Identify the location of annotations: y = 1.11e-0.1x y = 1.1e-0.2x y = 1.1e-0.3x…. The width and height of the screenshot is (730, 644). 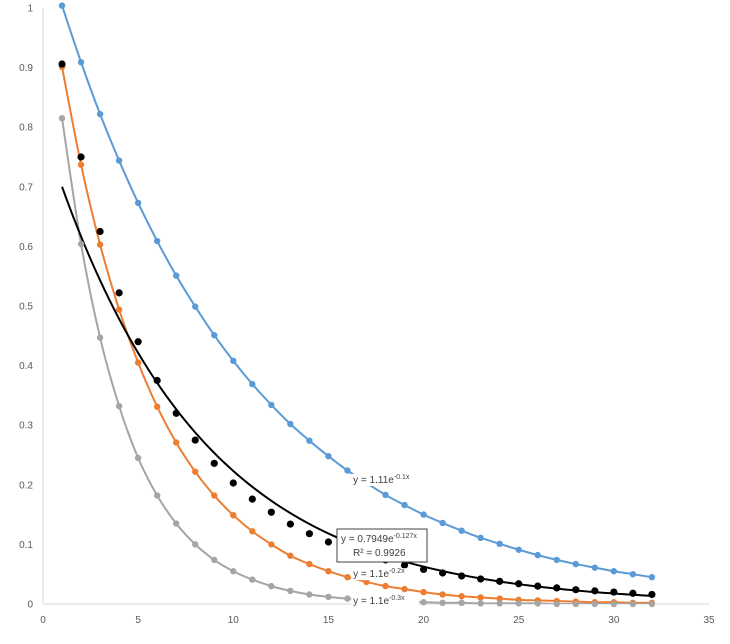
(382, 540).